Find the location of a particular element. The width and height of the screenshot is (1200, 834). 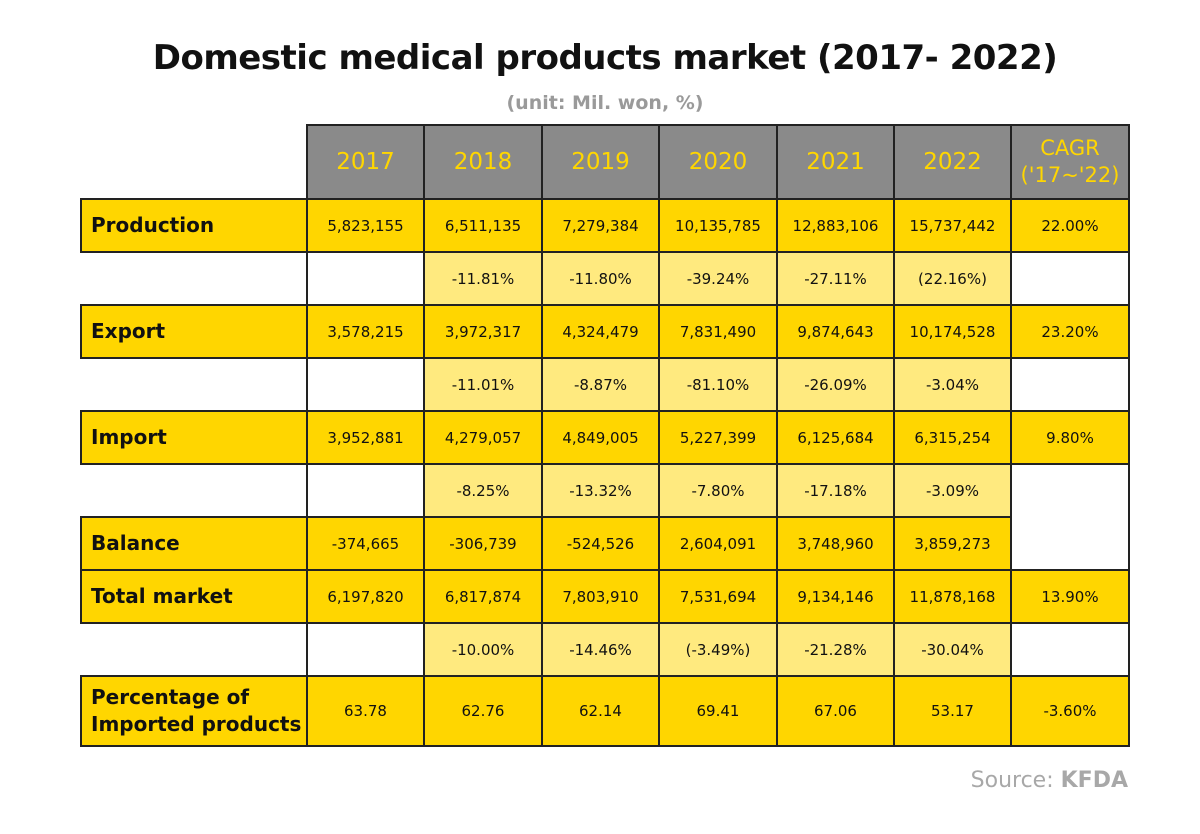

cagr-header: CAGR ('17~'22) is located at coordinates (1070, 162).